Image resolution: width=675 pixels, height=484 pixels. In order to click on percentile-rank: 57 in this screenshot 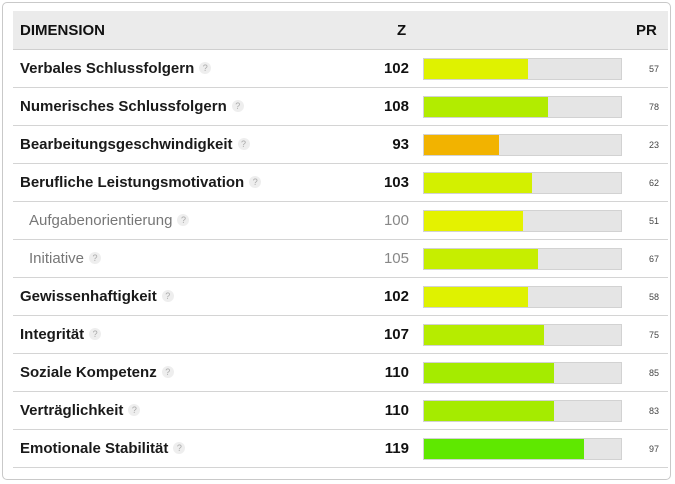, I will do `click(653, 69)`.